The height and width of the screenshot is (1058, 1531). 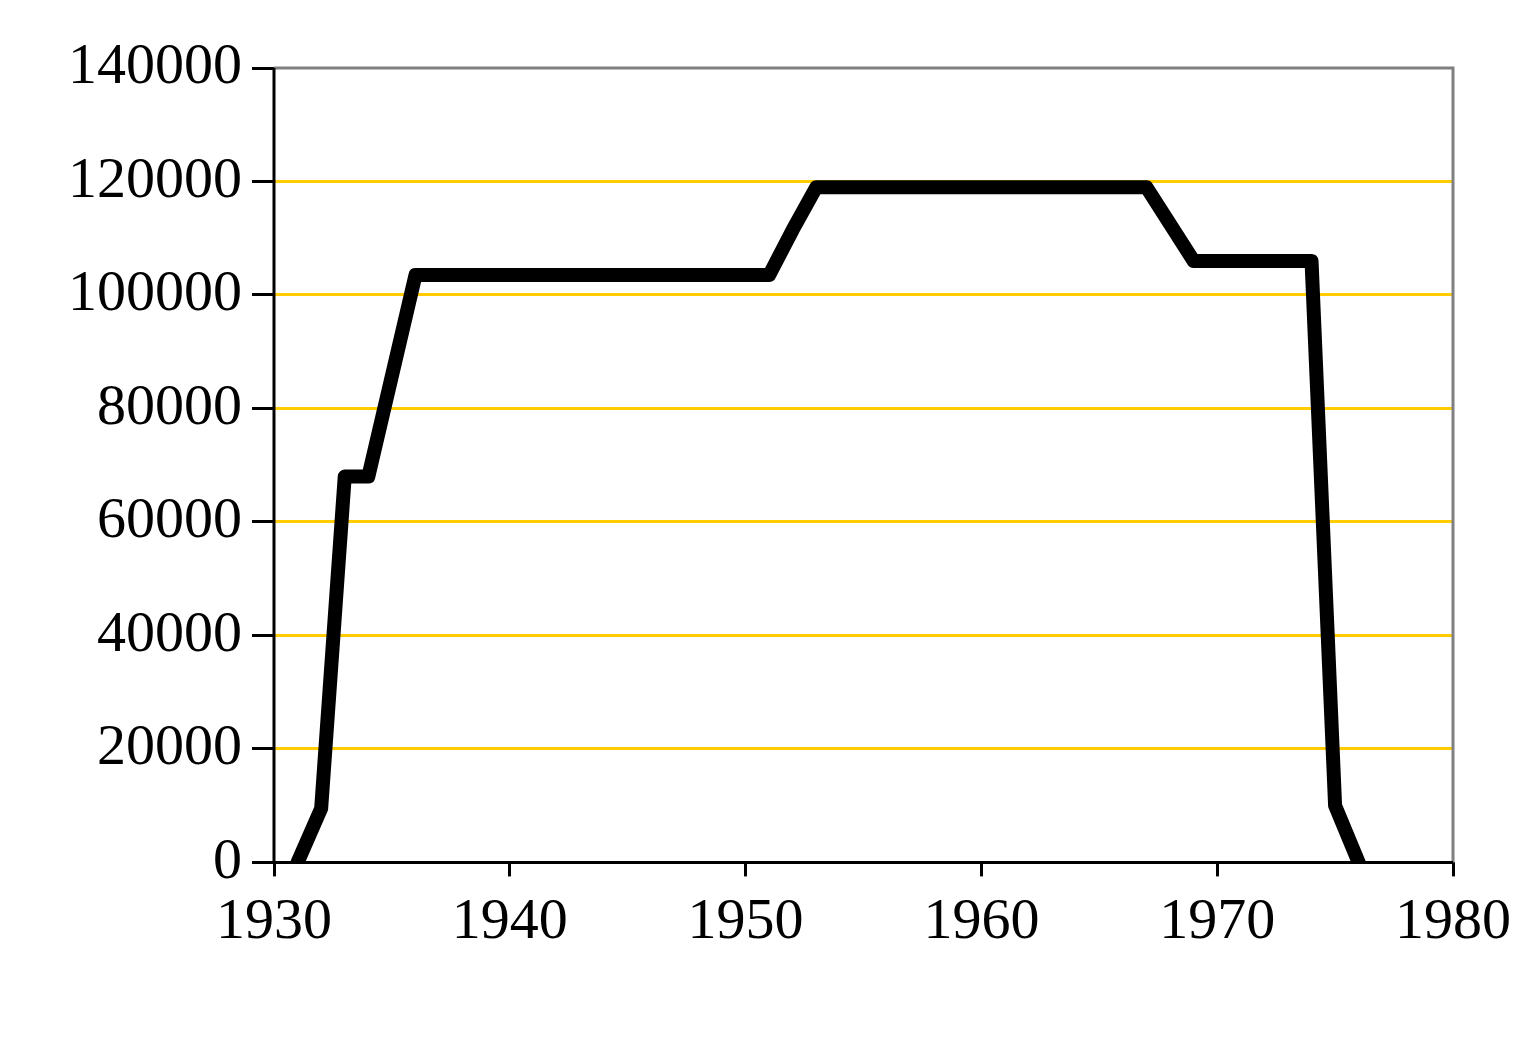 What do you see at coordinates (155, 64) in the screenshot?
I see `y-tick-label: 140000` at bounding box center [155, 64].